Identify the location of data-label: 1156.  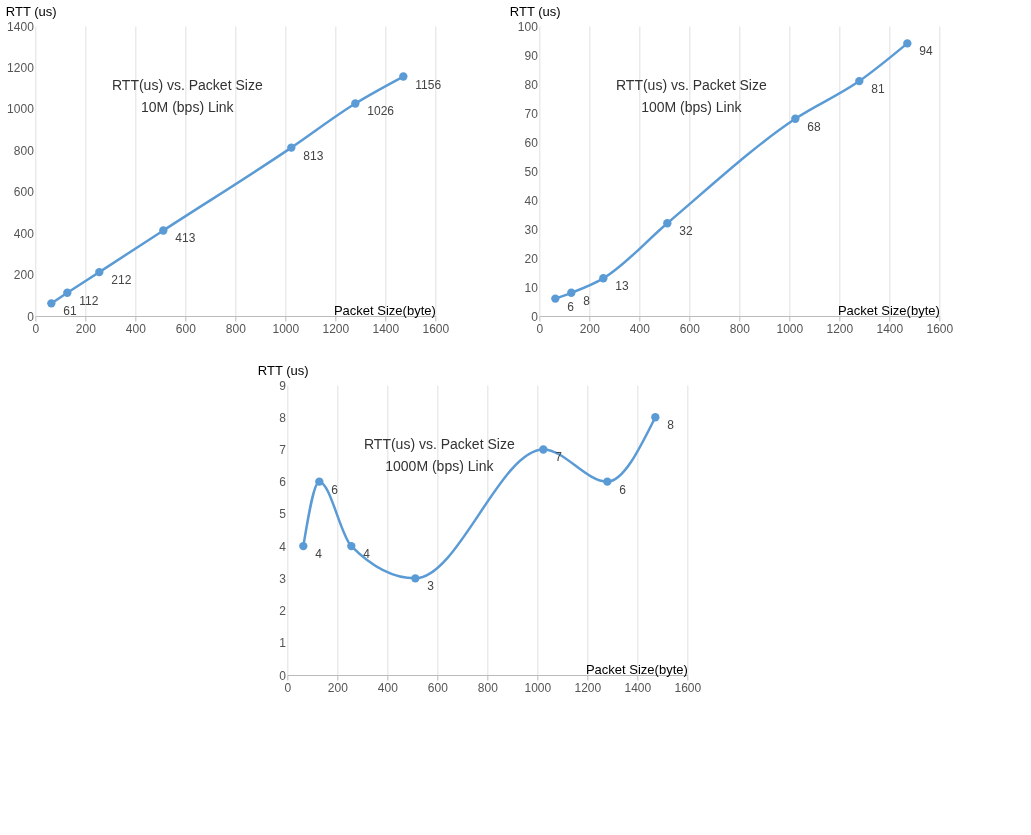
(428, 84).